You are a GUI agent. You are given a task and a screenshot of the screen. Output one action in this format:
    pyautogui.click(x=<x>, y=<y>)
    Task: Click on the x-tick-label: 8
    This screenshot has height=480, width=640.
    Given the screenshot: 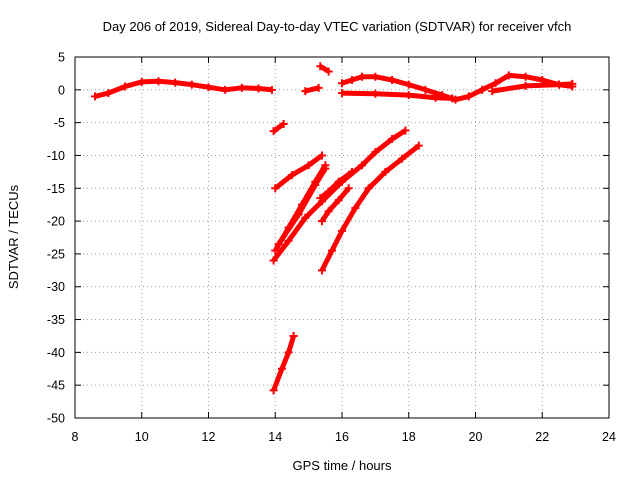 What is the action you would take?
    pyautogui.click(x=75, y=437)
    